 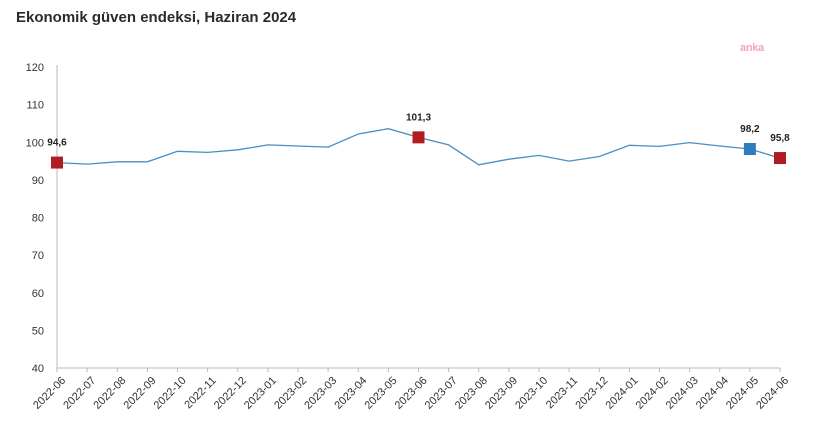 I want to click on x-tick-label: 2023-08, so click(x=471, y=393).